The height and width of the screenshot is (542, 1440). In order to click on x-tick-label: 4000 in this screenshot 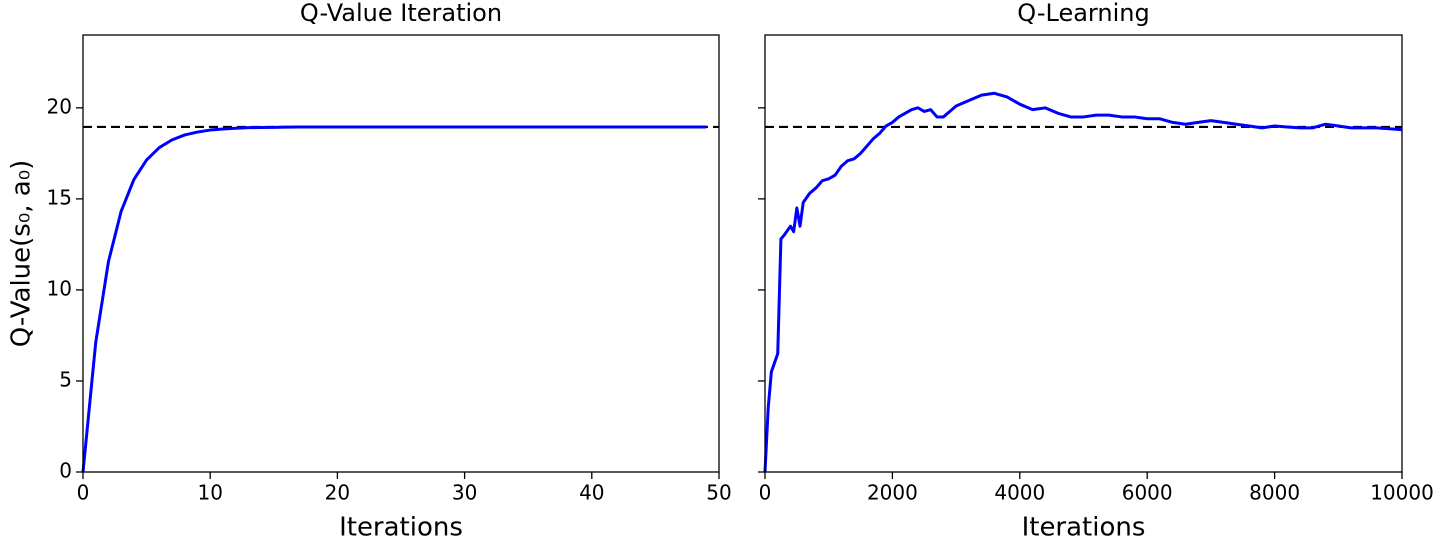, I will do `click(1019, 493)`.